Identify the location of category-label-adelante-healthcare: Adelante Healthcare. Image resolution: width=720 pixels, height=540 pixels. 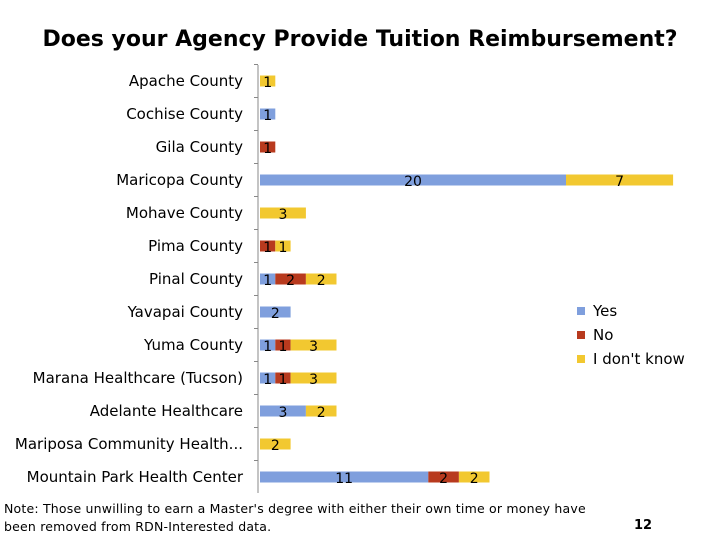
(166, 411).